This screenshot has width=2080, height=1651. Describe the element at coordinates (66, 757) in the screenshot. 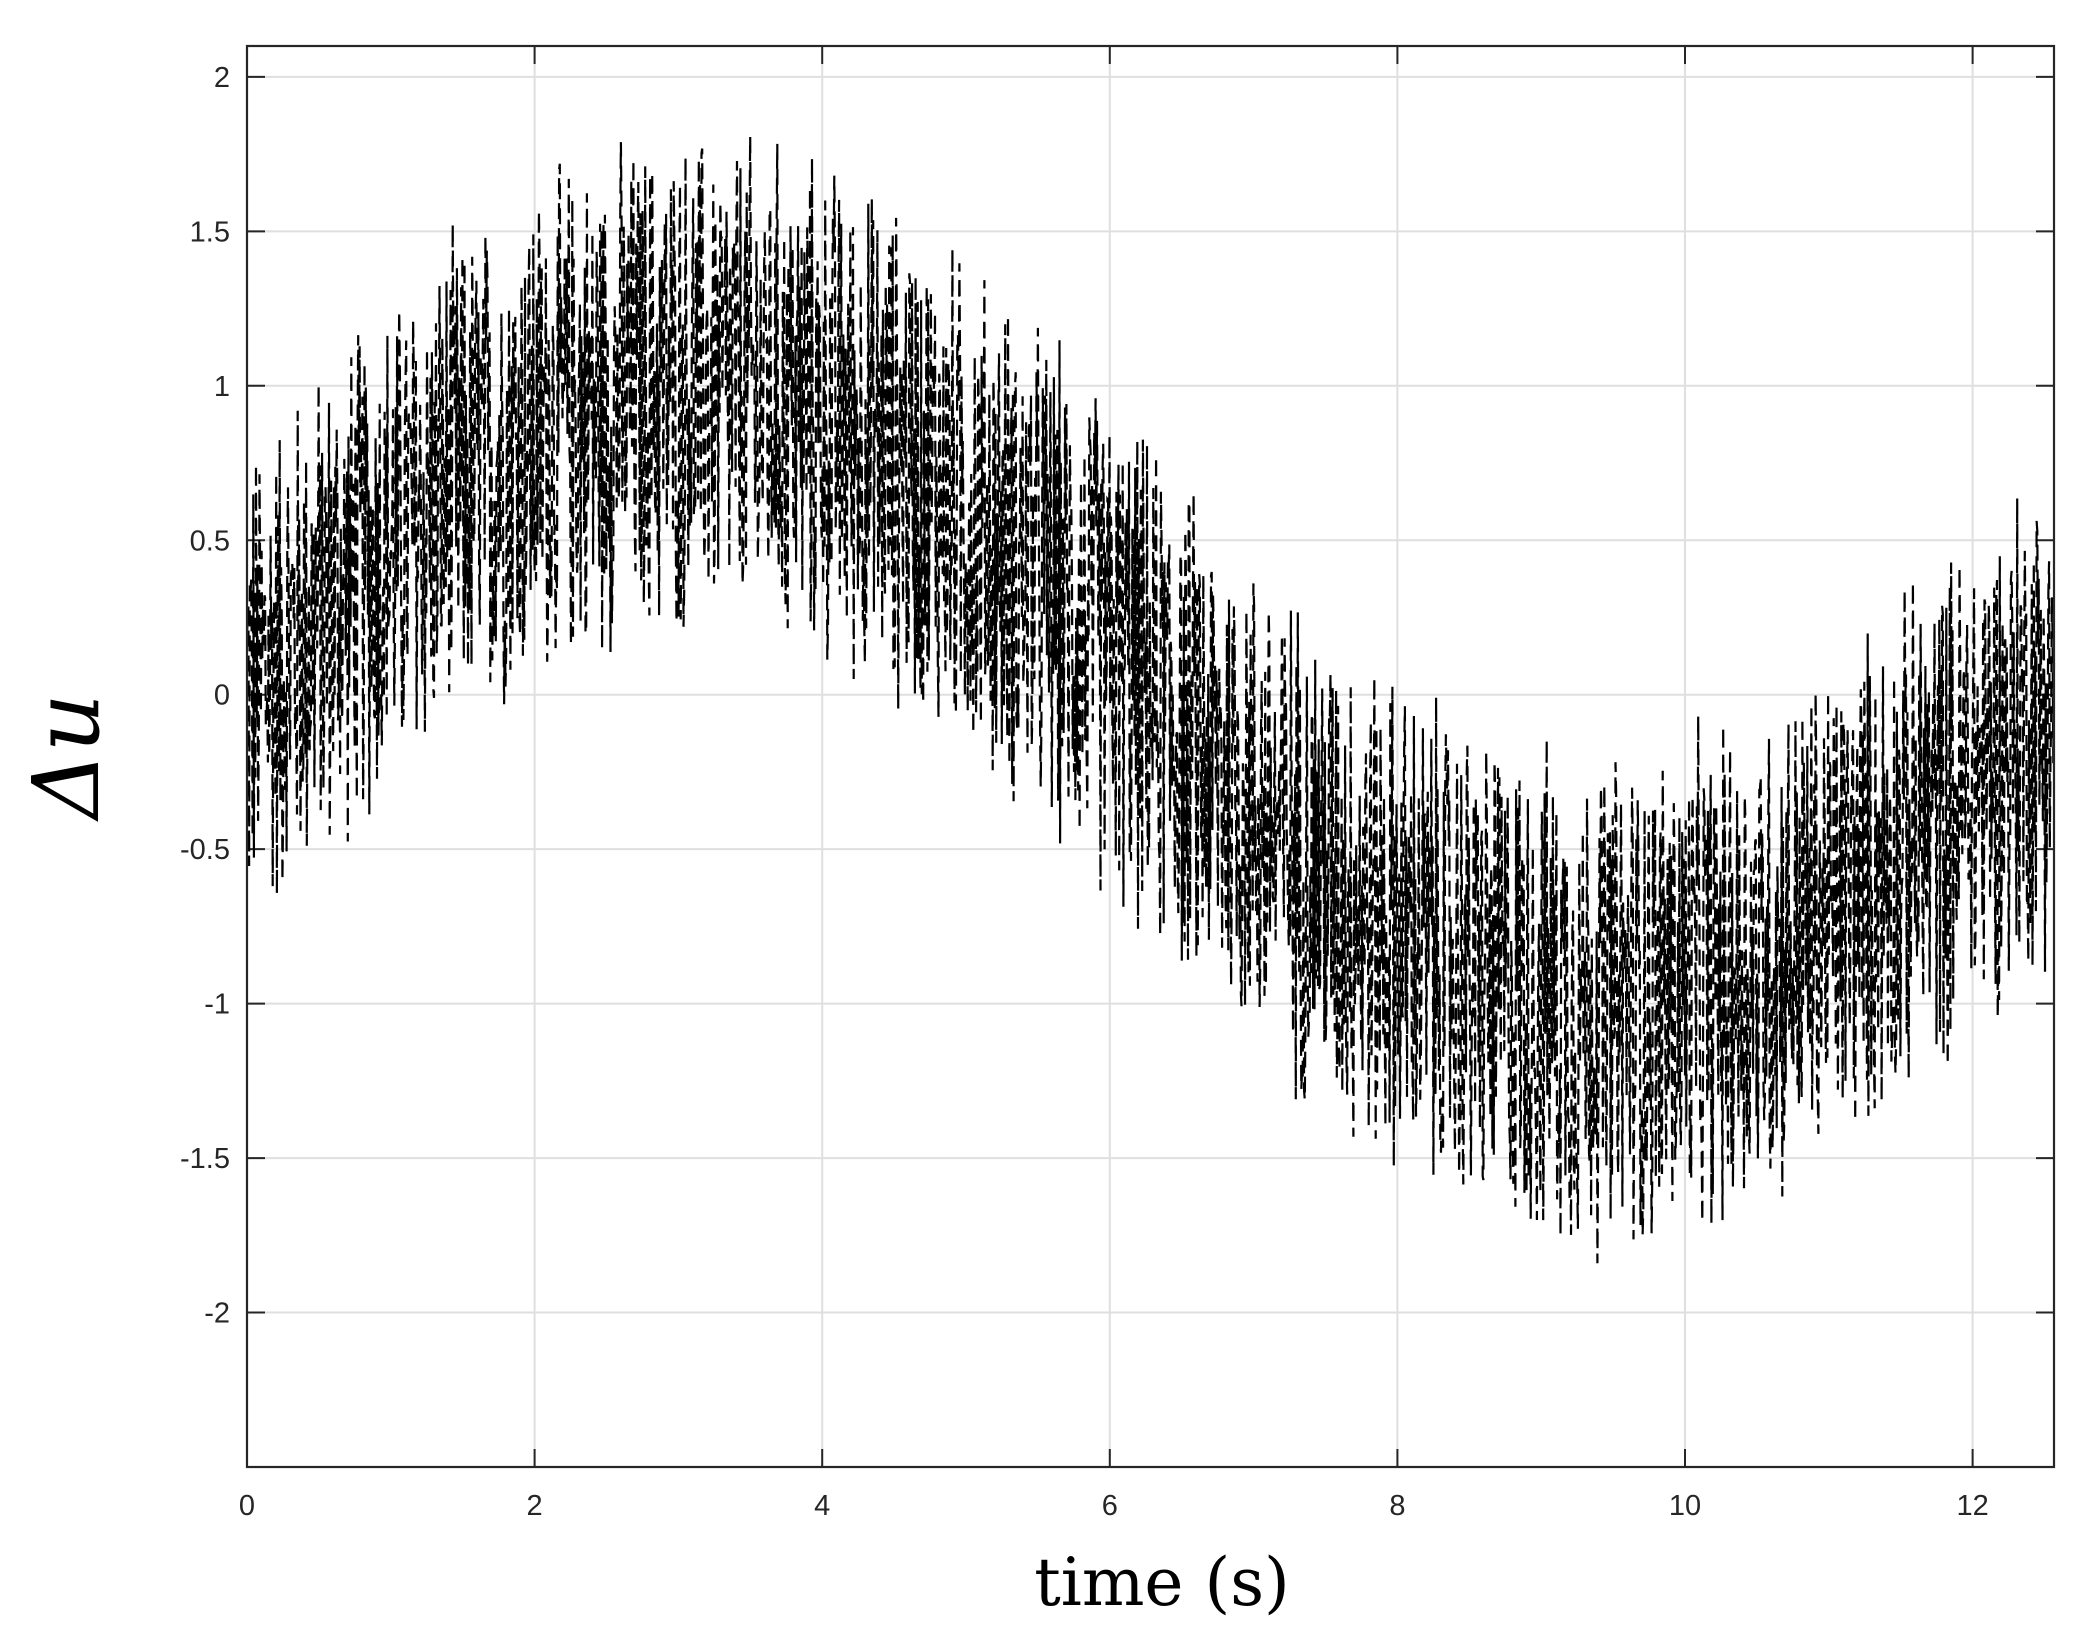

I see `y-axis-label: Δu` at that location.